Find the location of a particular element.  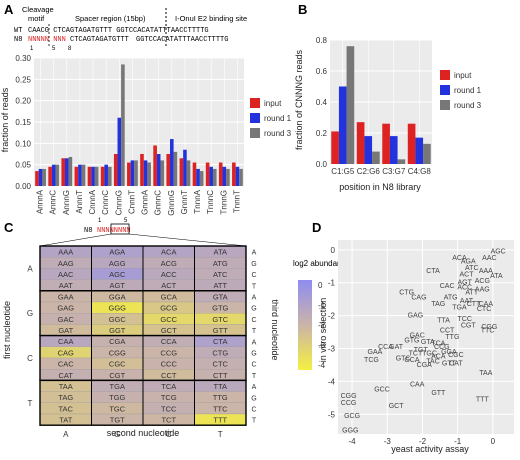

chart-d-xlabel: yeast activity assay is located at coordinates (430, 449).